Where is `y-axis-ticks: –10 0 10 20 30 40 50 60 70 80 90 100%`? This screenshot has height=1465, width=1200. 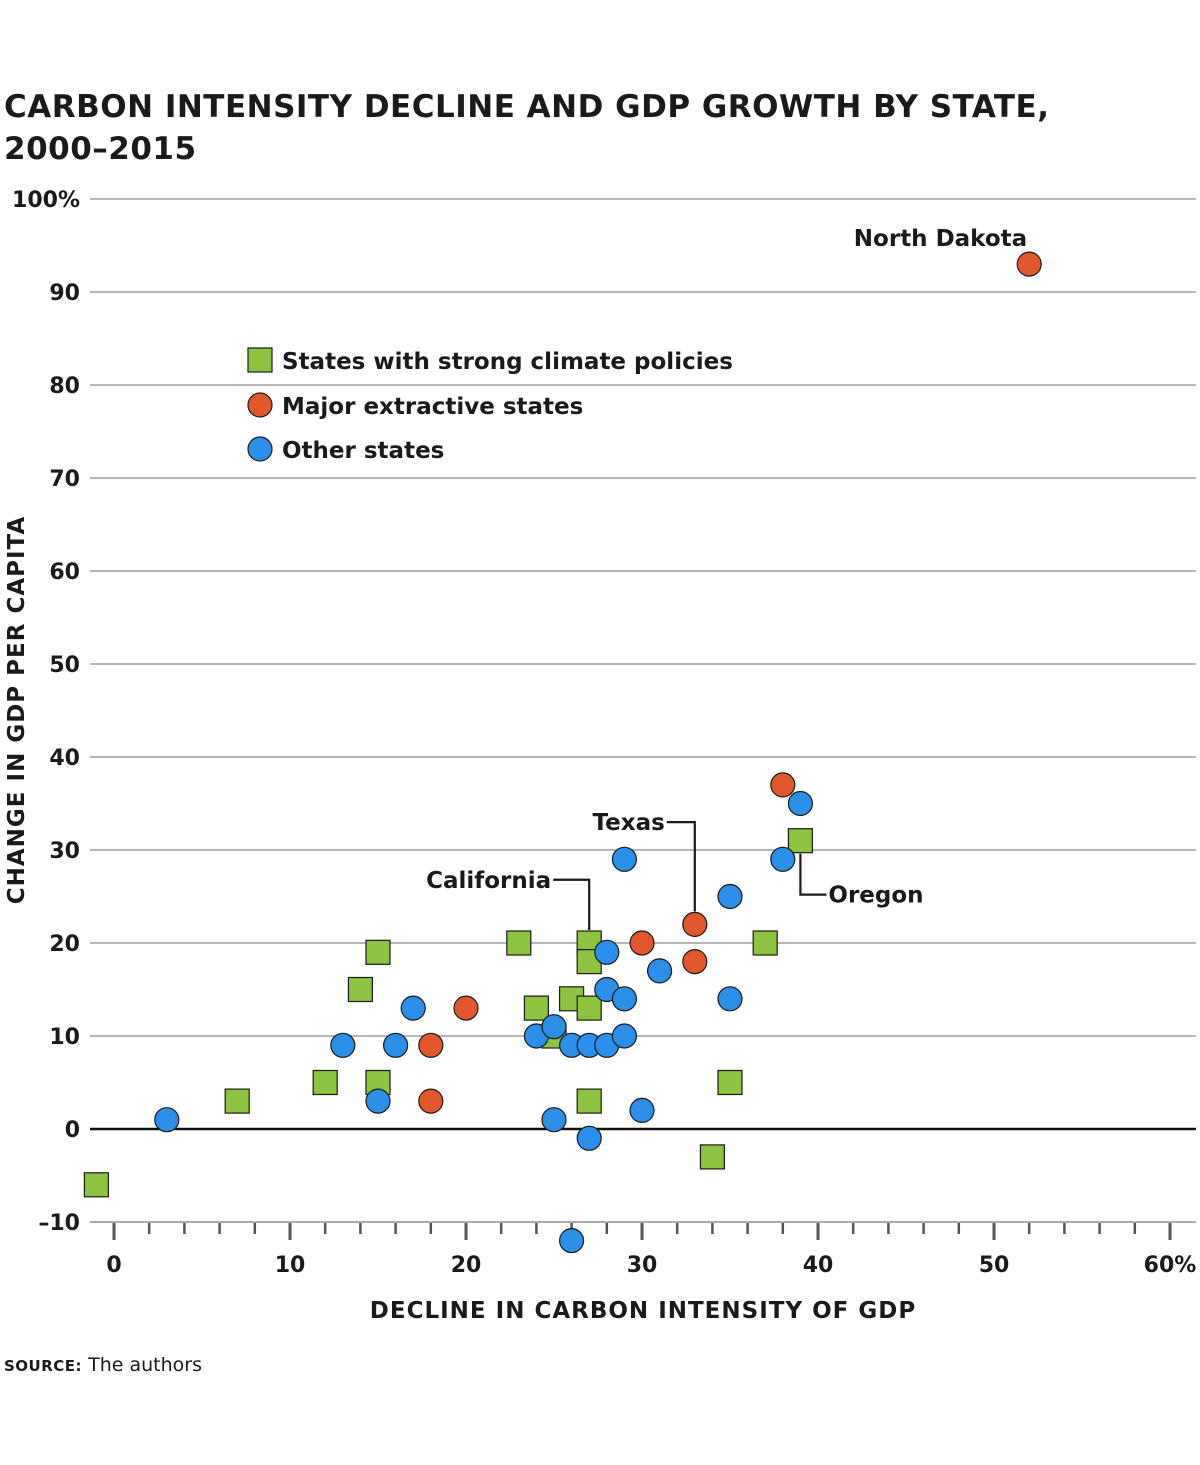
y-axis-ticks: –10 0 10 20 30 40 50 60 70 80 90 100% is located at coordinates (46, 712).